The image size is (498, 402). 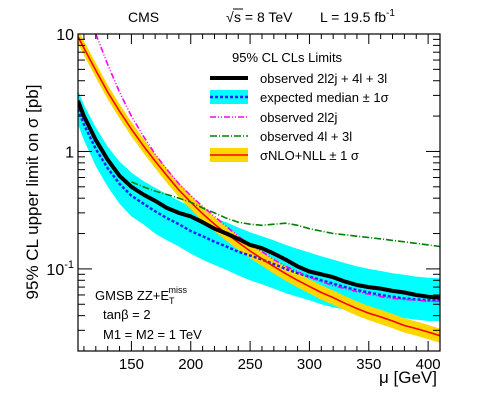 I want to click on x-tick-label-250: 250, so click(x=250, y=364).